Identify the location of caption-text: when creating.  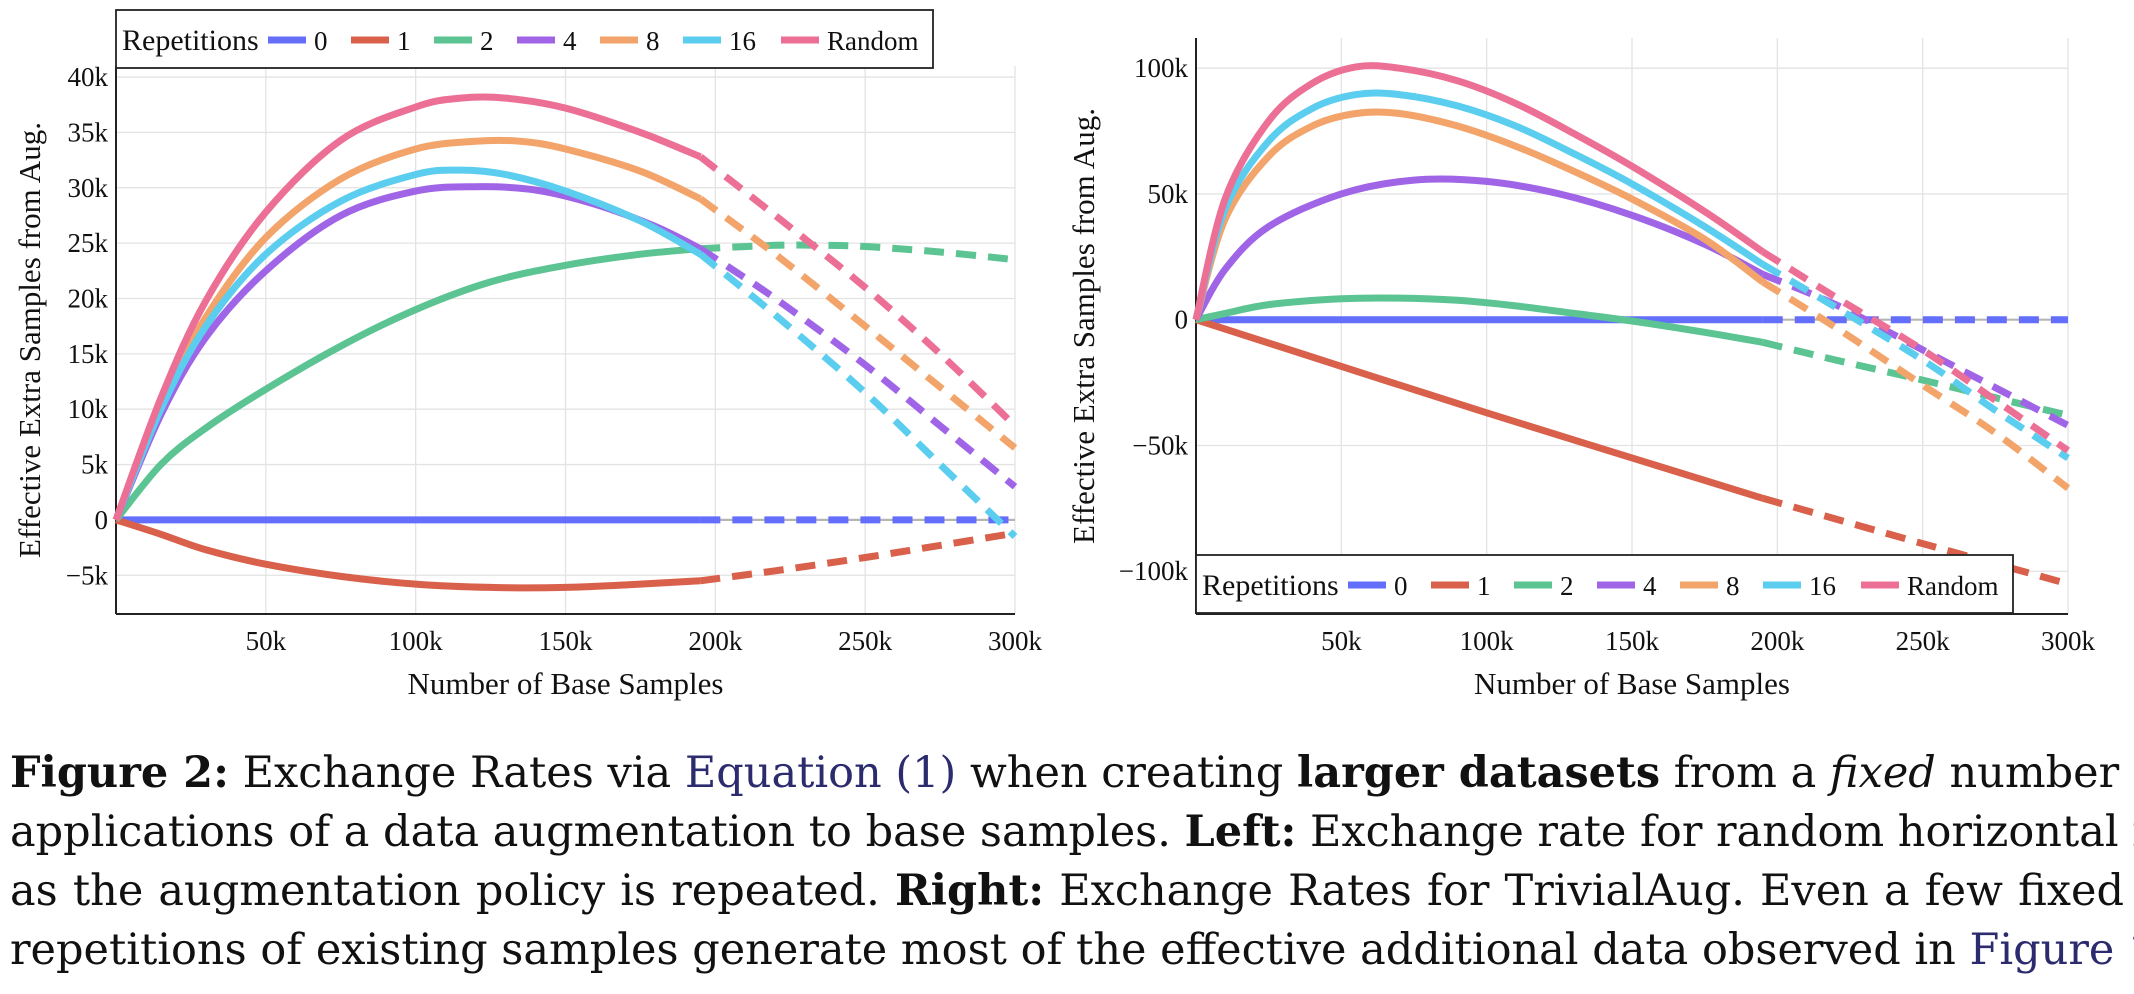
(1126, 773).